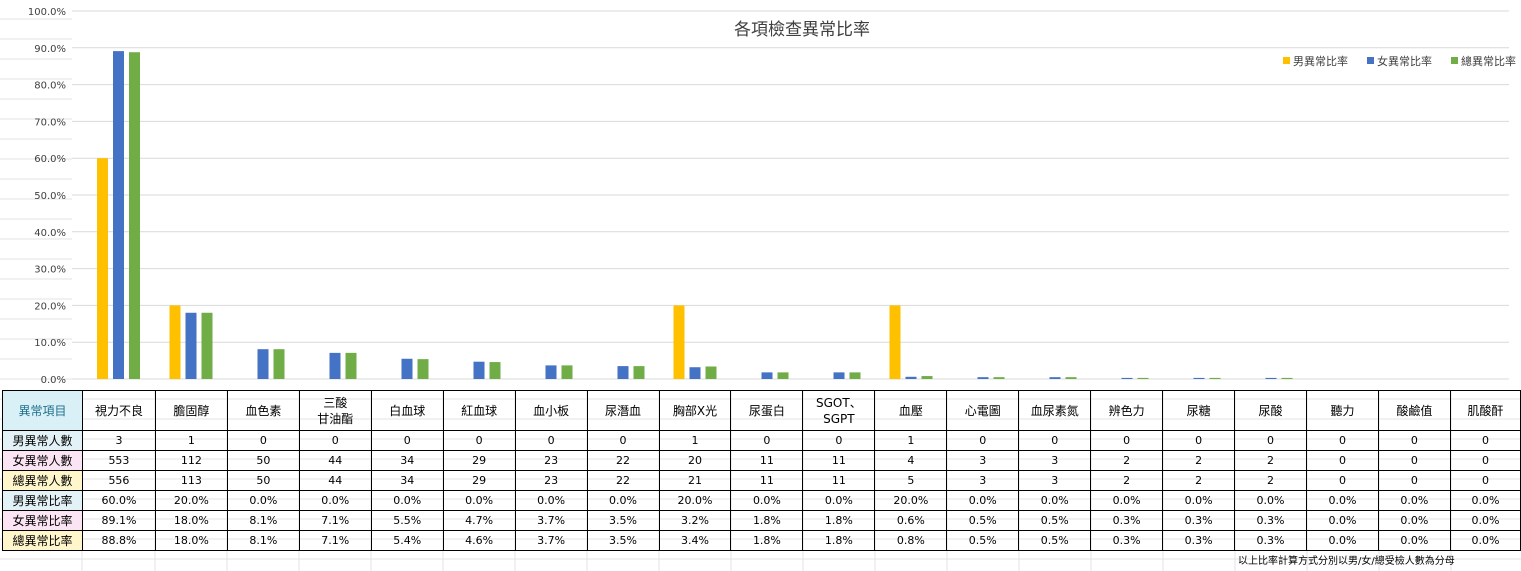 The image size is (1521, 571). I want to click on table-cell: 5.4%, so click(407, 540).